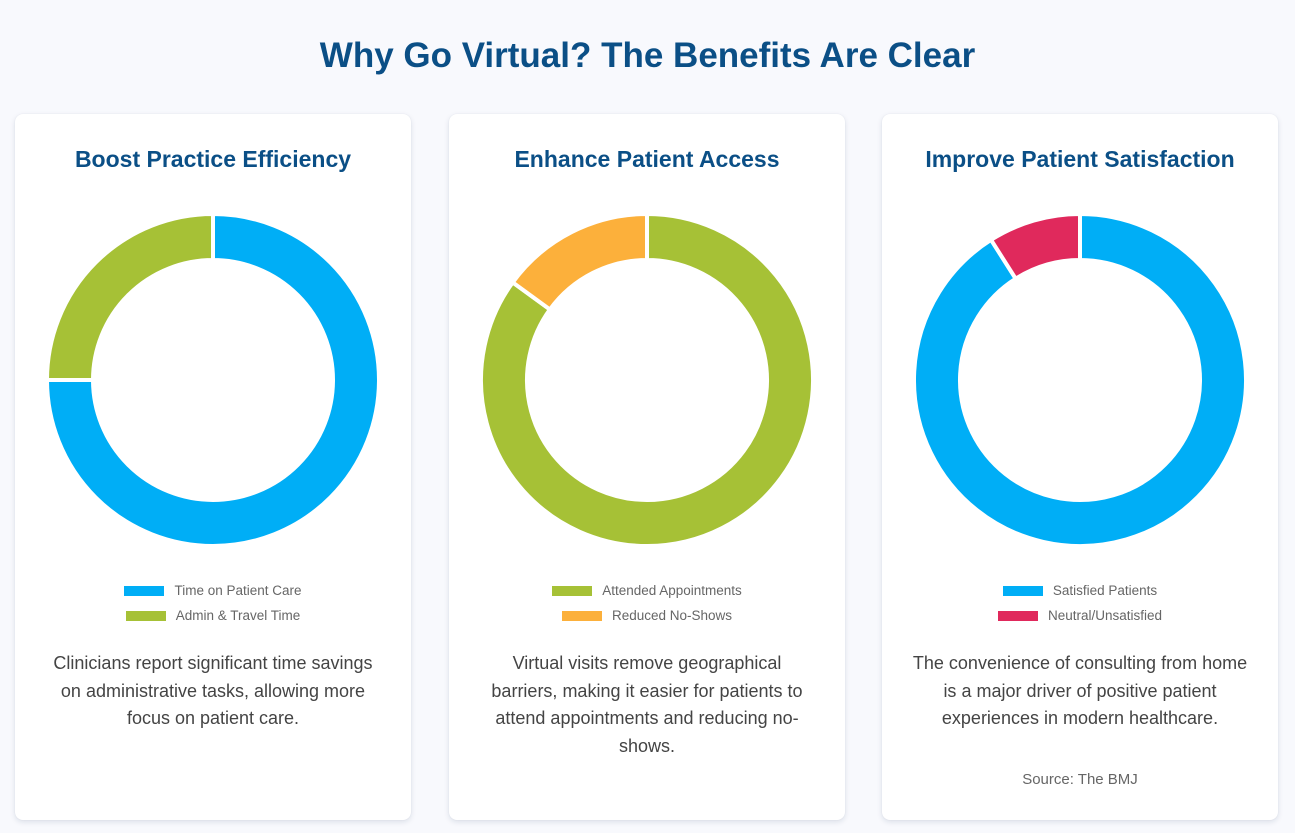 Image resolution: width=1295 pixels, height=833 pixels. What do you see at coordinates (213, 159) in the screenshot?
I see `card-title: Boost Practice Efficiency` at bounding box center [213, 159].